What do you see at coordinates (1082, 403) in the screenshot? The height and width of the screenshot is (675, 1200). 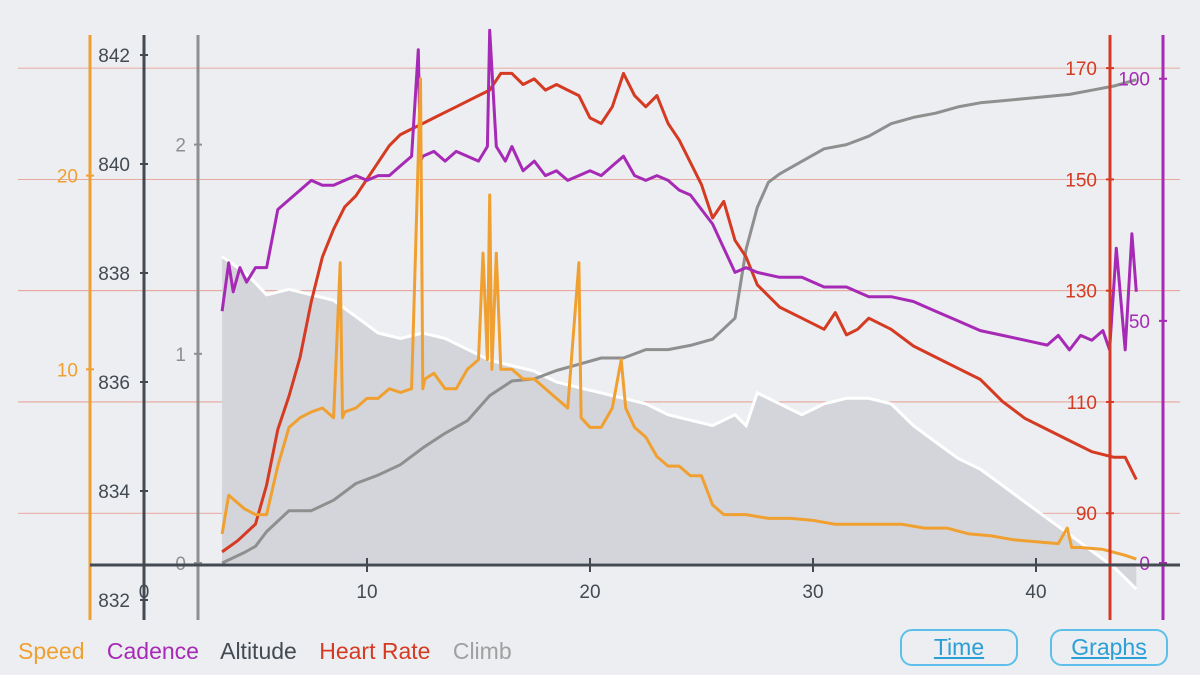 I see `heart-rate-tick-label: 110` at bounding box center [1082, 403].